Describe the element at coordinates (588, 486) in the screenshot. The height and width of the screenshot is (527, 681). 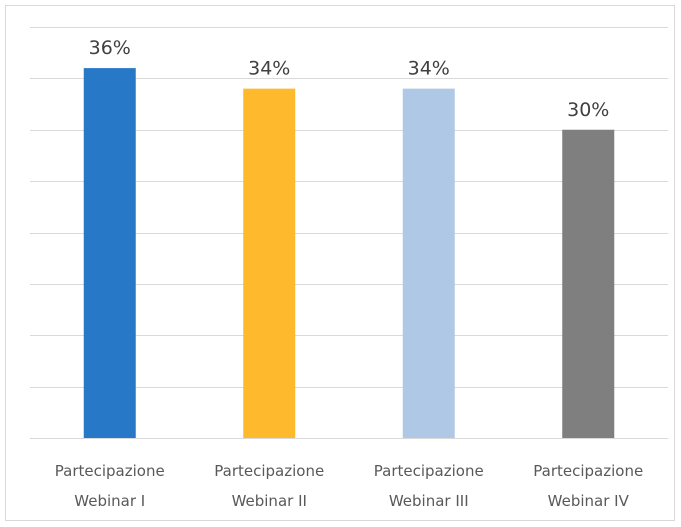
I see `category-label-4: Partecipazione Webinar IV` at that location.